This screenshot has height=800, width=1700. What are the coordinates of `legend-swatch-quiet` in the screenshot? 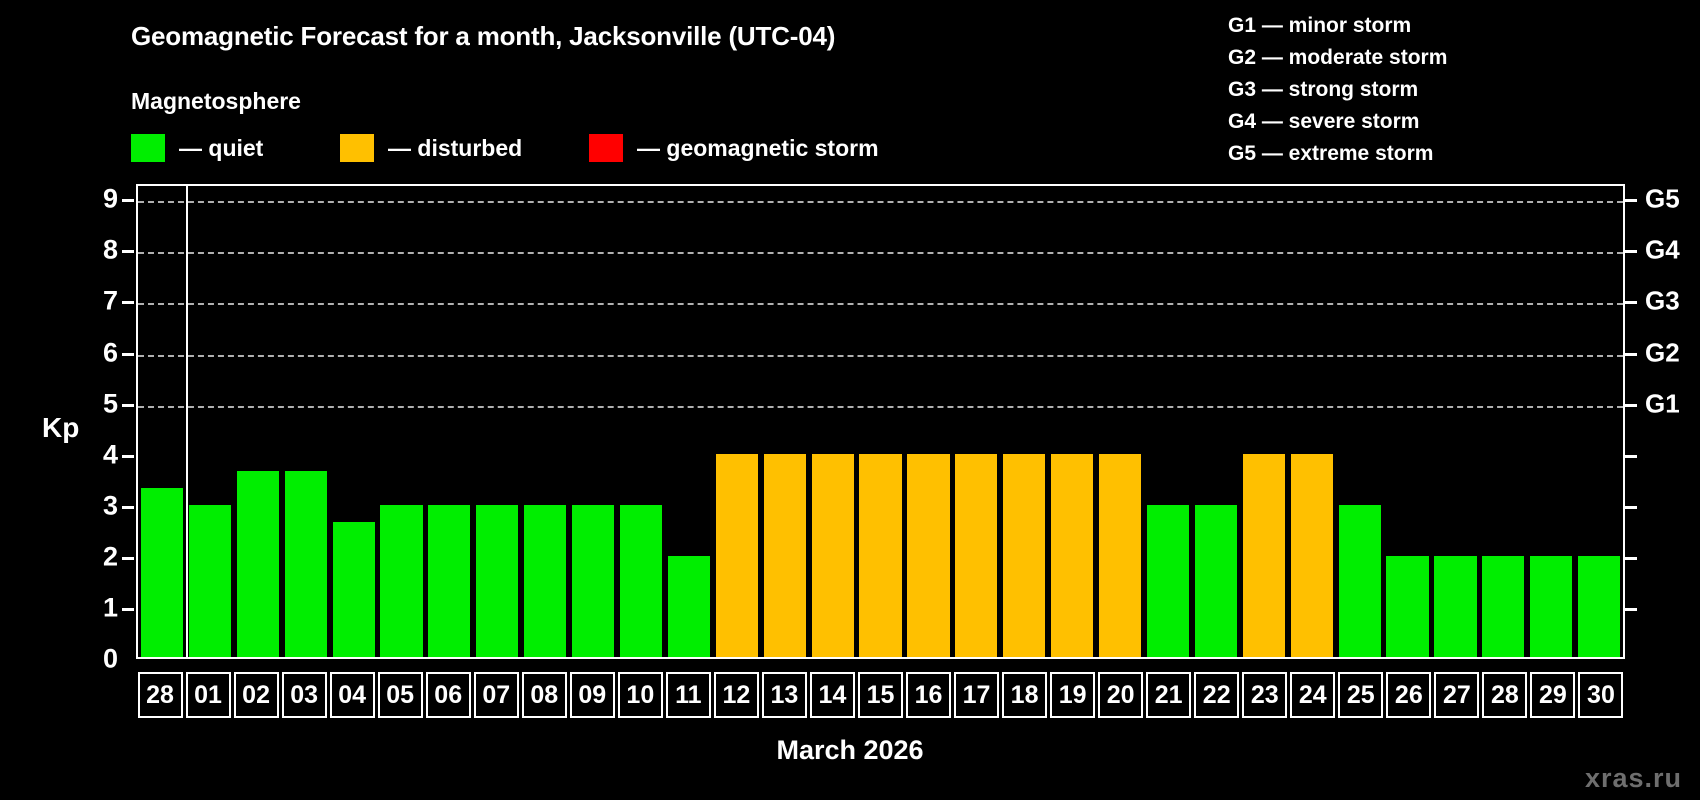 It's located at (148, 148).